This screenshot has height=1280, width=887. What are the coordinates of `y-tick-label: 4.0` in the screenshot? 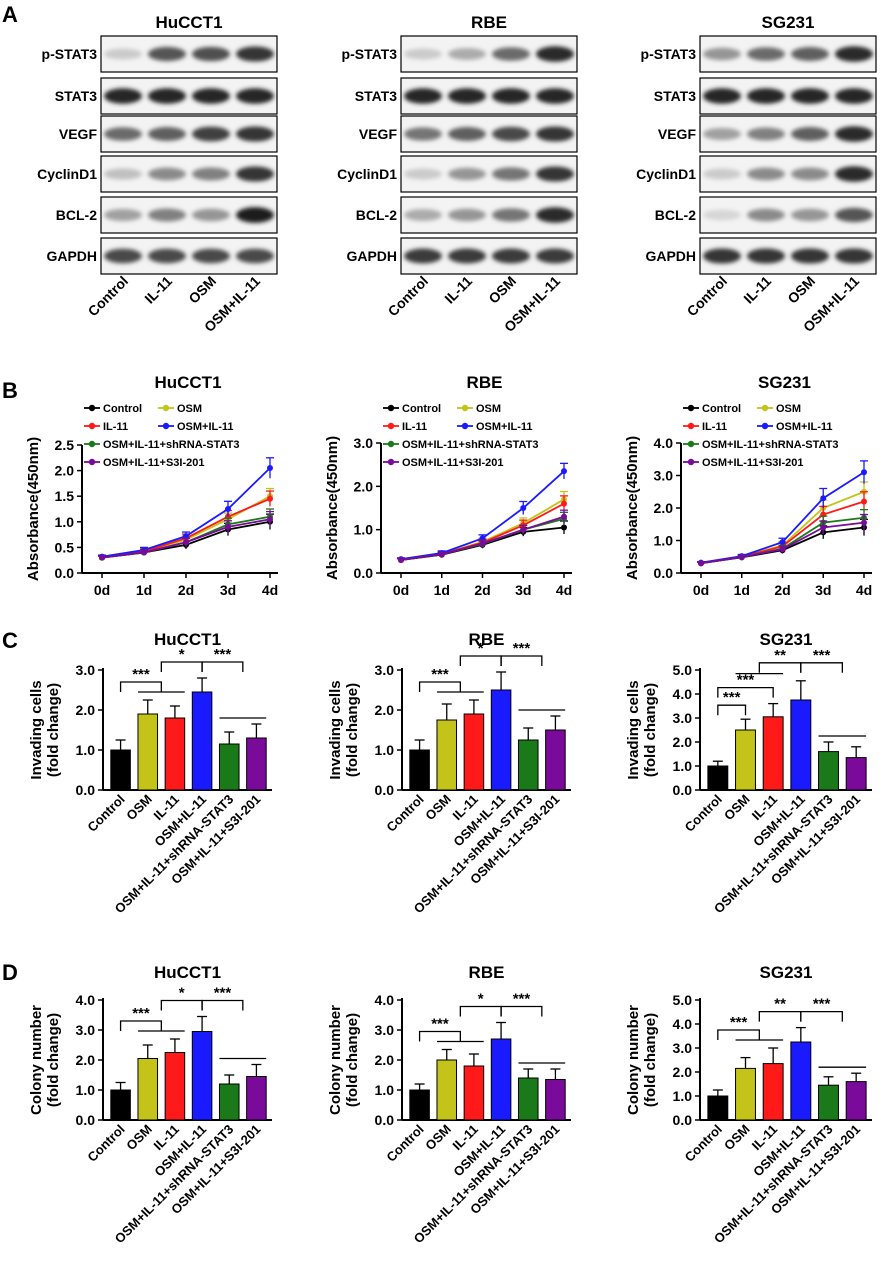 It's located at (86, 1000).